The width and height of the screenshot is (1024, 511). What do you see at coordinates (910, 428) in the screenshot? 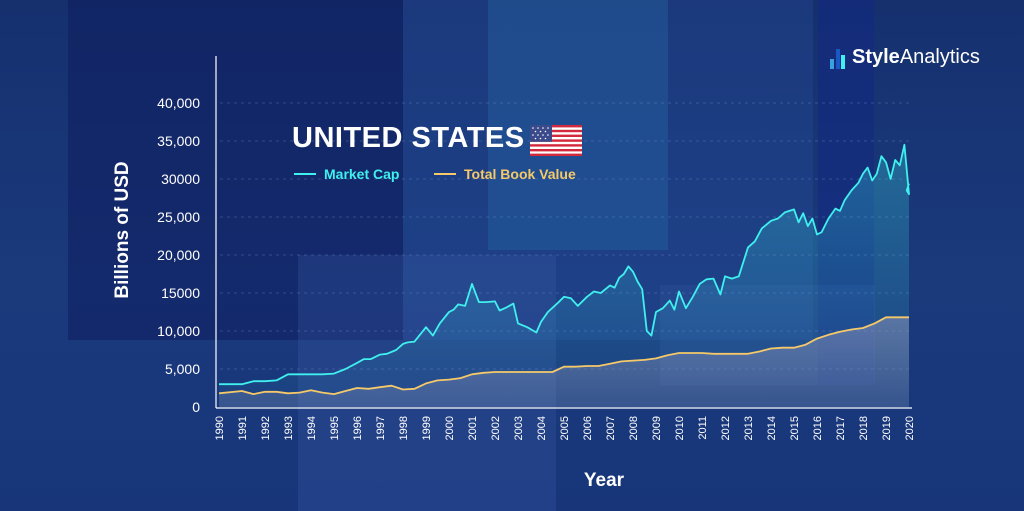
I see `x-tick-label: 2020` at bounding box center [910, 428].